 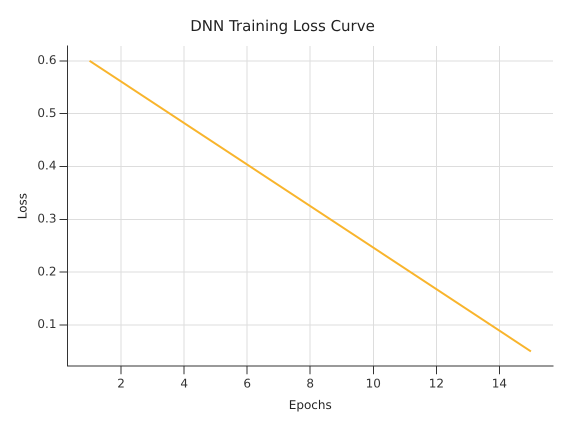 I want to click on chart-title: DNN Training Loss Curve, so click(x=282, y=25).